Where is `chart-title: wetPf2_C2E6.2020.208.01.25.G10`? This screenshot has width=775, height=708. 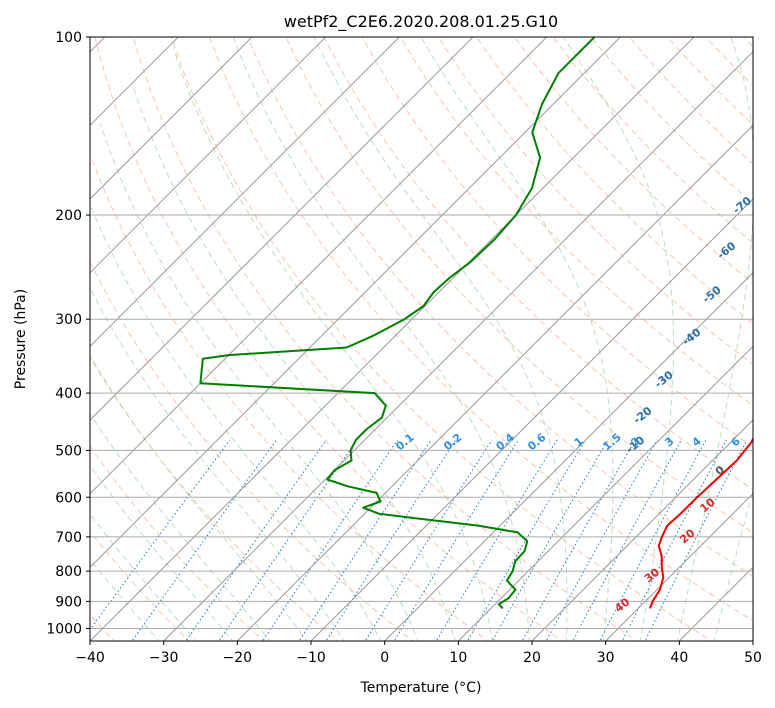 chart-title: wetPf2_C2E6.2020.208.01.25.G10 is located at coordinates (421, 22).